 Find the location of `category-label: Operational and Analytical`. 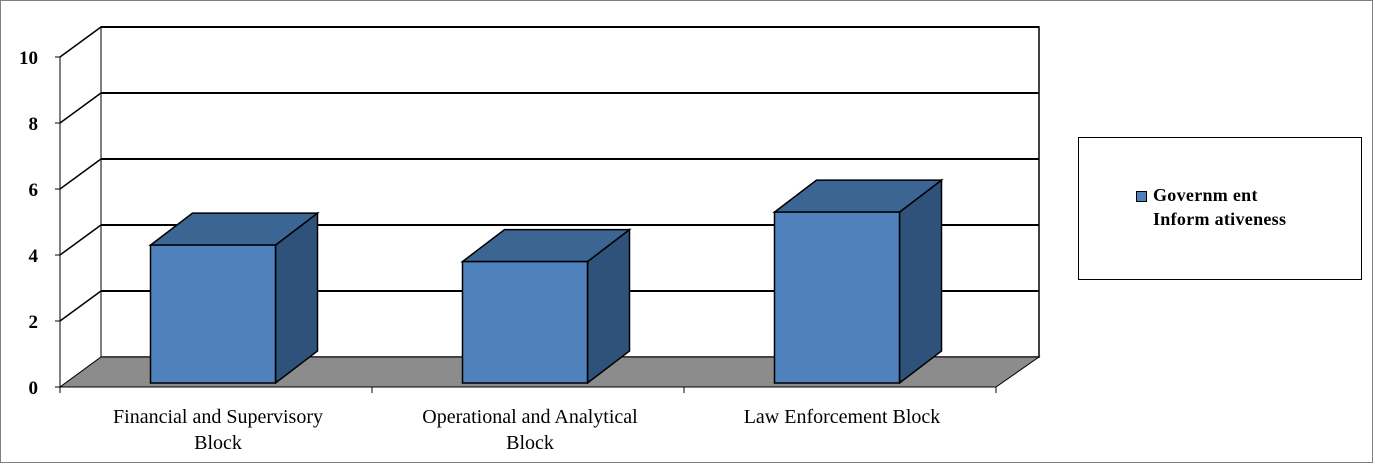

category-label: Operational and Analytical is located at coordinates (530, 417).